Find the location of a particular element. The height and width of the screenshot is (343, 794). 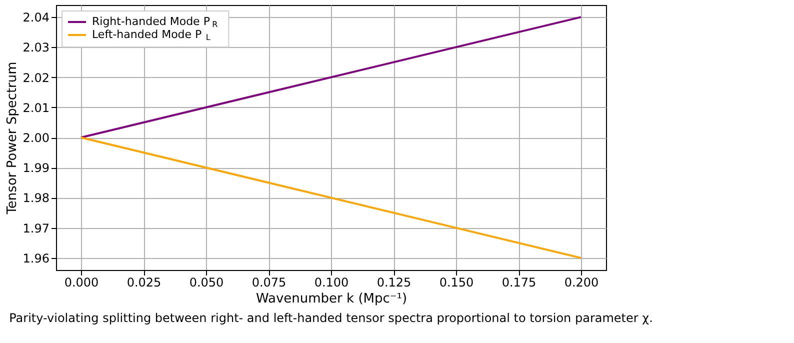

x-axis-title: Wavenumber k (Mpc⁻¹) is located at coordinates (332, 299).